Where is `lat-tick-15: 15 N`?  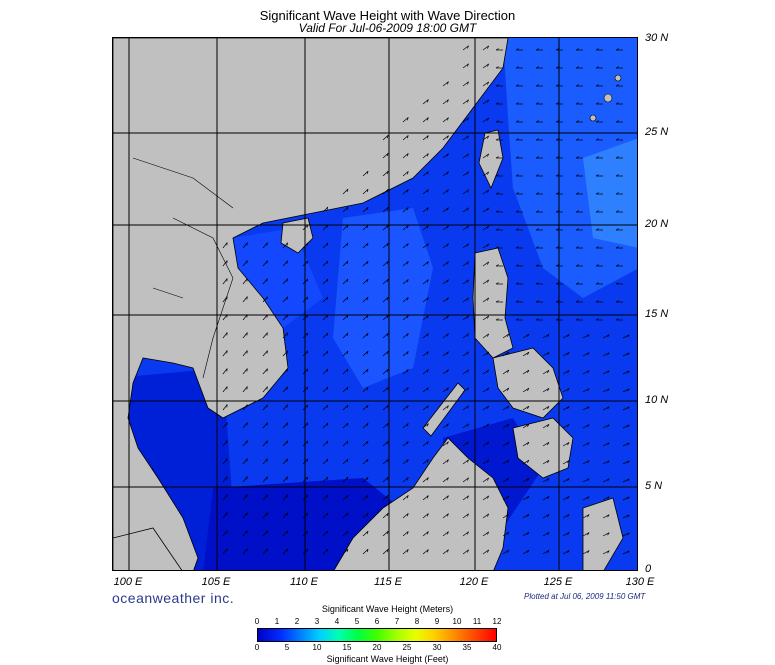
lat-tick-15: 15 N is located at coordinates (657, 314).